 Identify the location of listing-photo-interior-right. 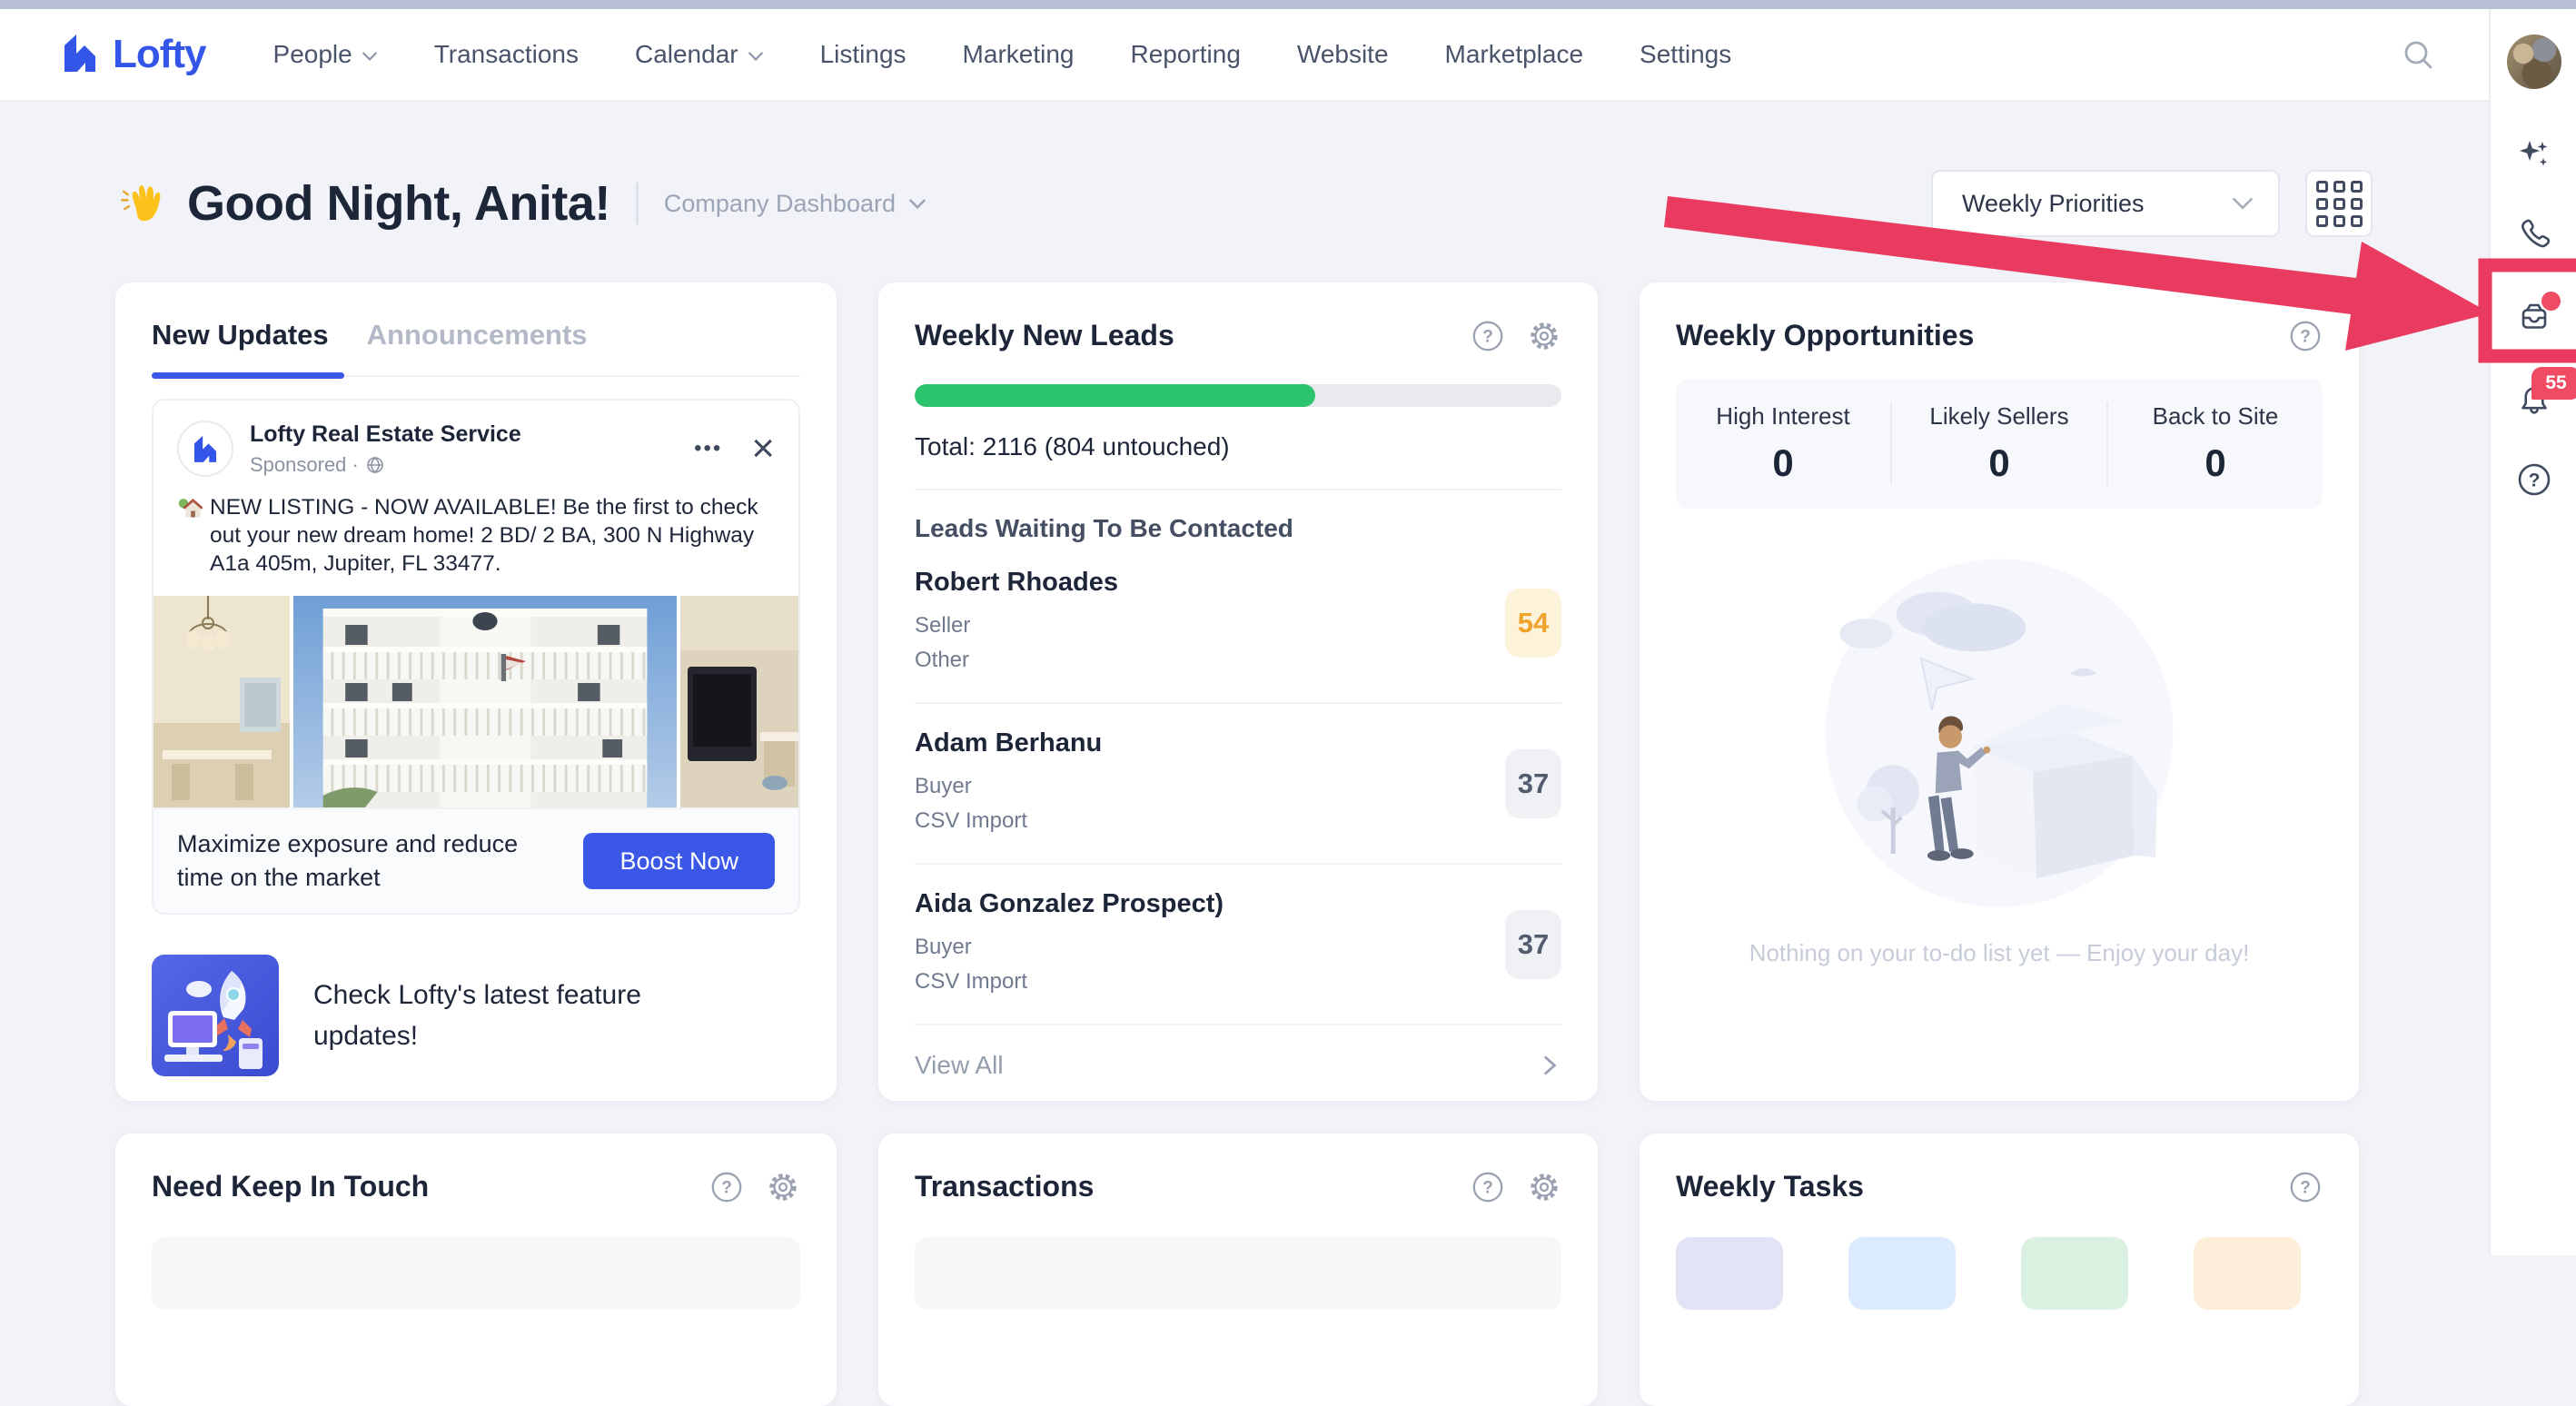
(739, 701).